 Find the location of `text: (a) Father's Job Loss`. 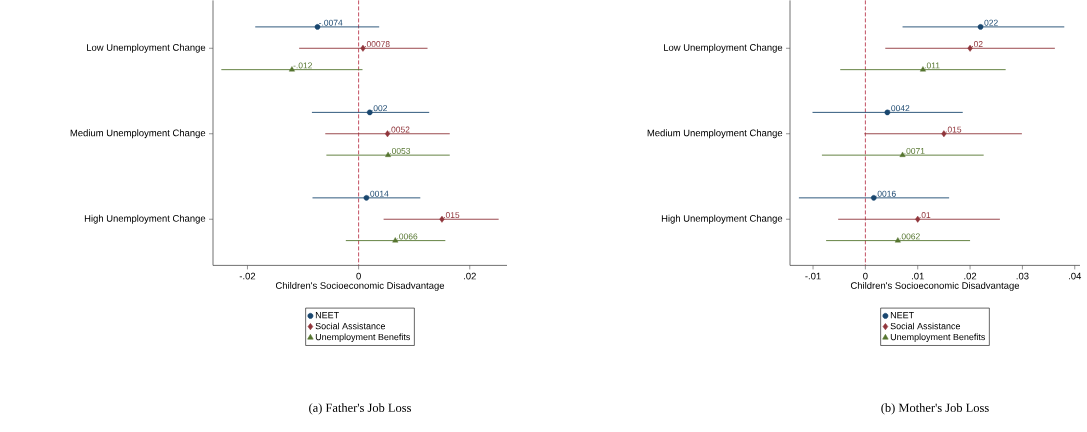

text: (a) Father's Job Loss is located at coordinates (360, 409).